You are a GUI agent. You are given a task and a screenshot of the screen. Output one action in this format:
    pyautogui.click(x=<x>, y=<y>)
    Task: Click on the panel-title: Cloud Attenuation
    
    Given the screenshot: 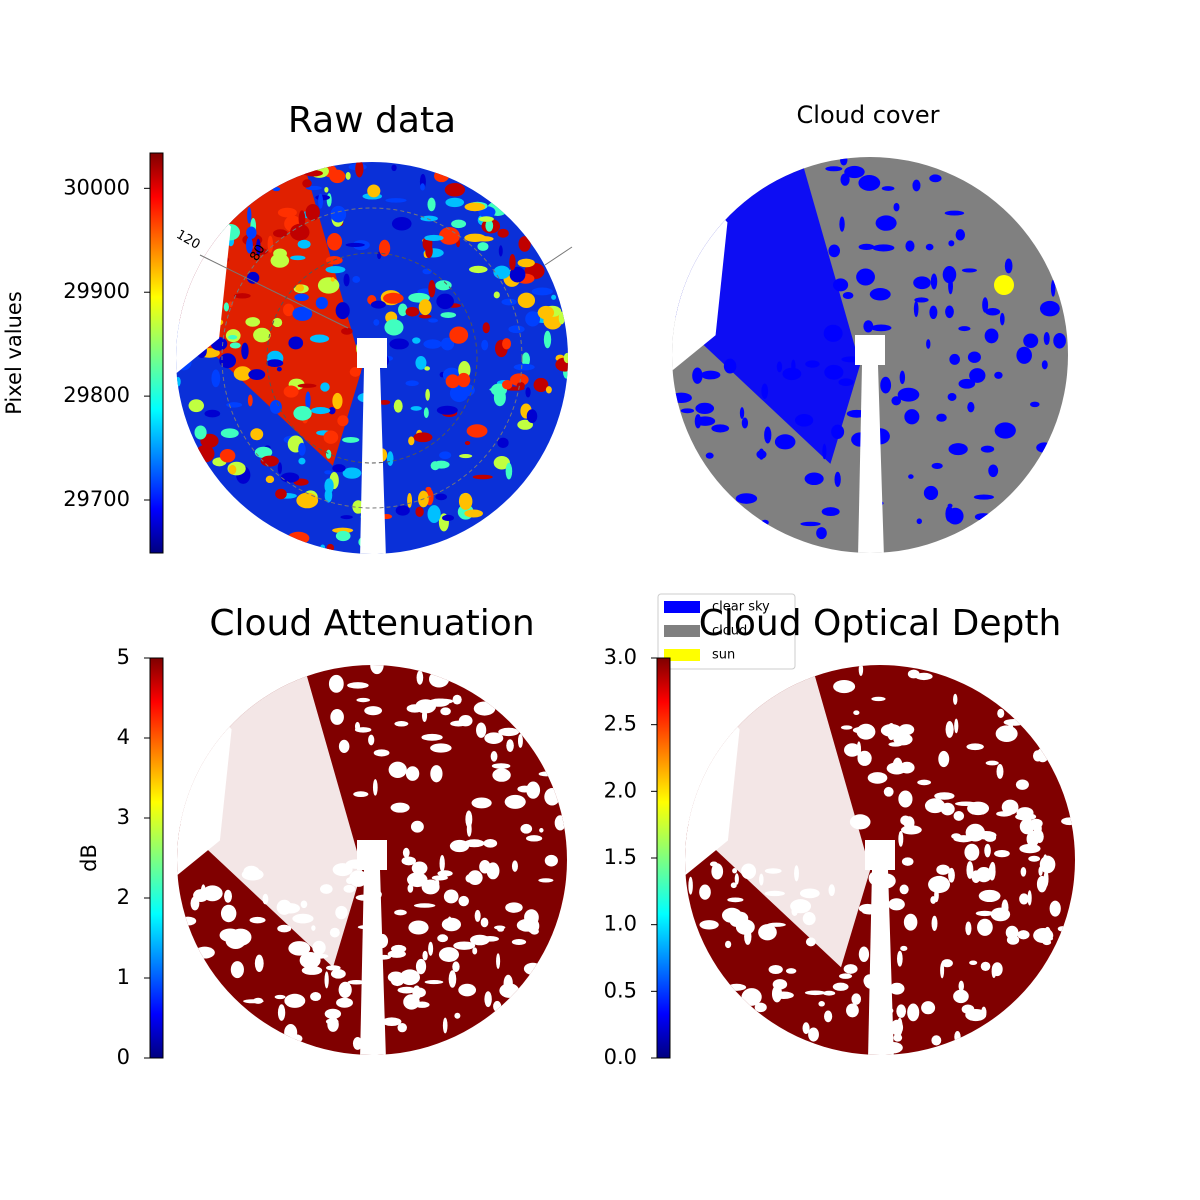 What is the action you would take?
    pyautogui.click(x=371, y=623)
    